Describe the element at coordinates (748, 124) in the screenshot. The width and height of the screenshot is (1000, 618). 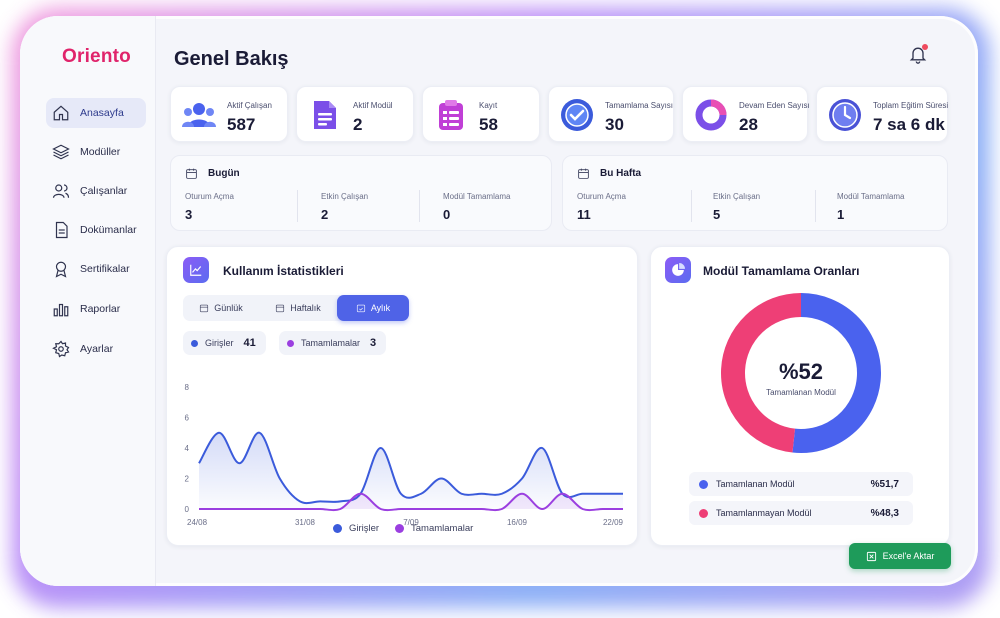
I see `stat-value: 28` at that location.